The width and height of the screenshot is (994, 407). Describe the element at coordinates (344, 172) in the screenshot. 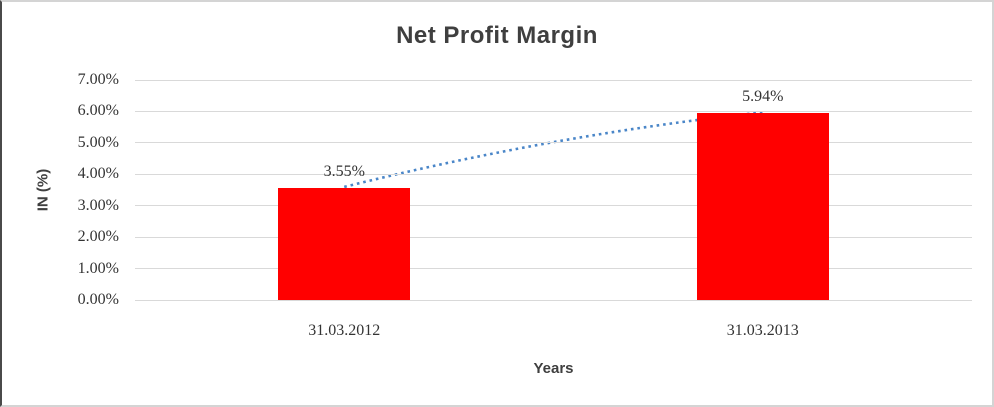

I see `data-label: 3.55%` at that location.